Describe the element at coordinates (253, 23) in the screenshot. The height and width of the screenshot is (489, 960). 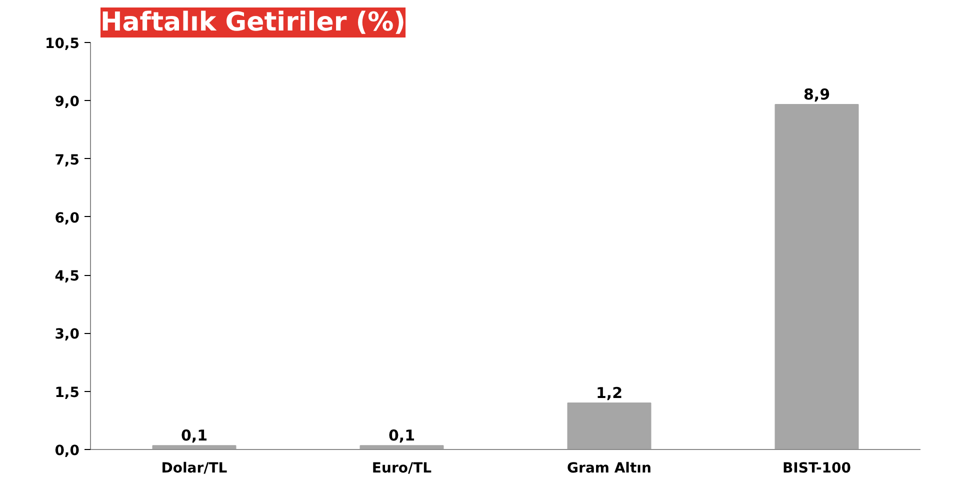
I see `chart-title: Haftalık Getiriler (%)` at that location.